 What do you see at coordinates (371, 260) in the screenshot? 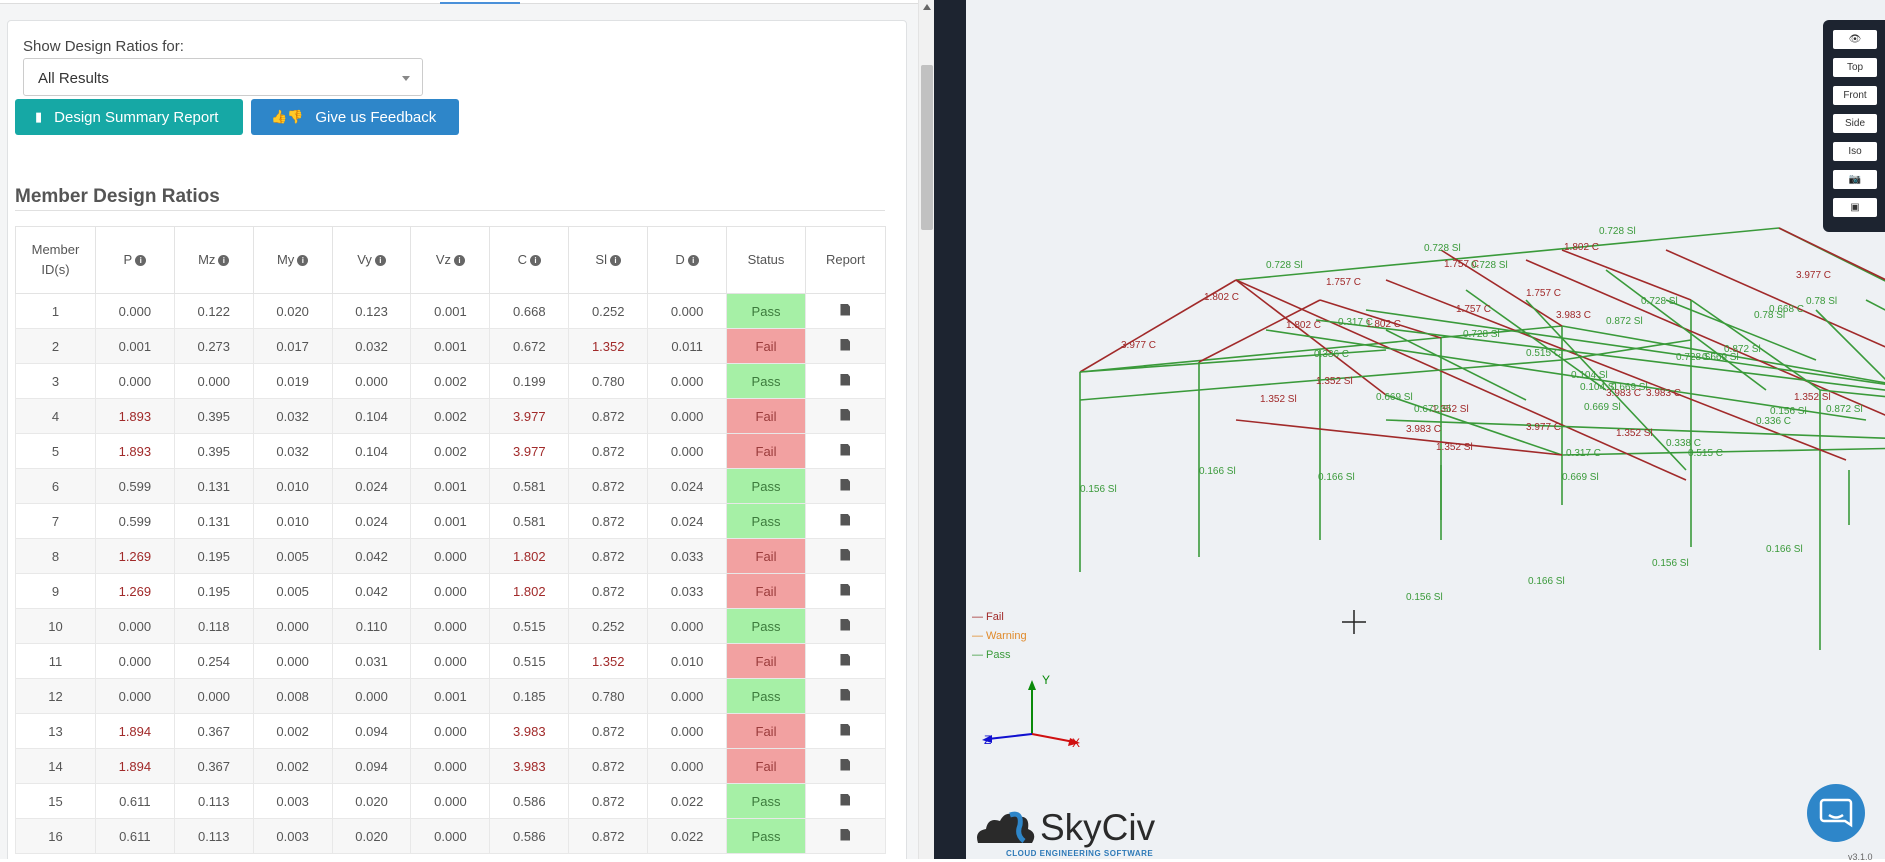
I see `col-vy: Vy i` at bounding box center [371, 260].